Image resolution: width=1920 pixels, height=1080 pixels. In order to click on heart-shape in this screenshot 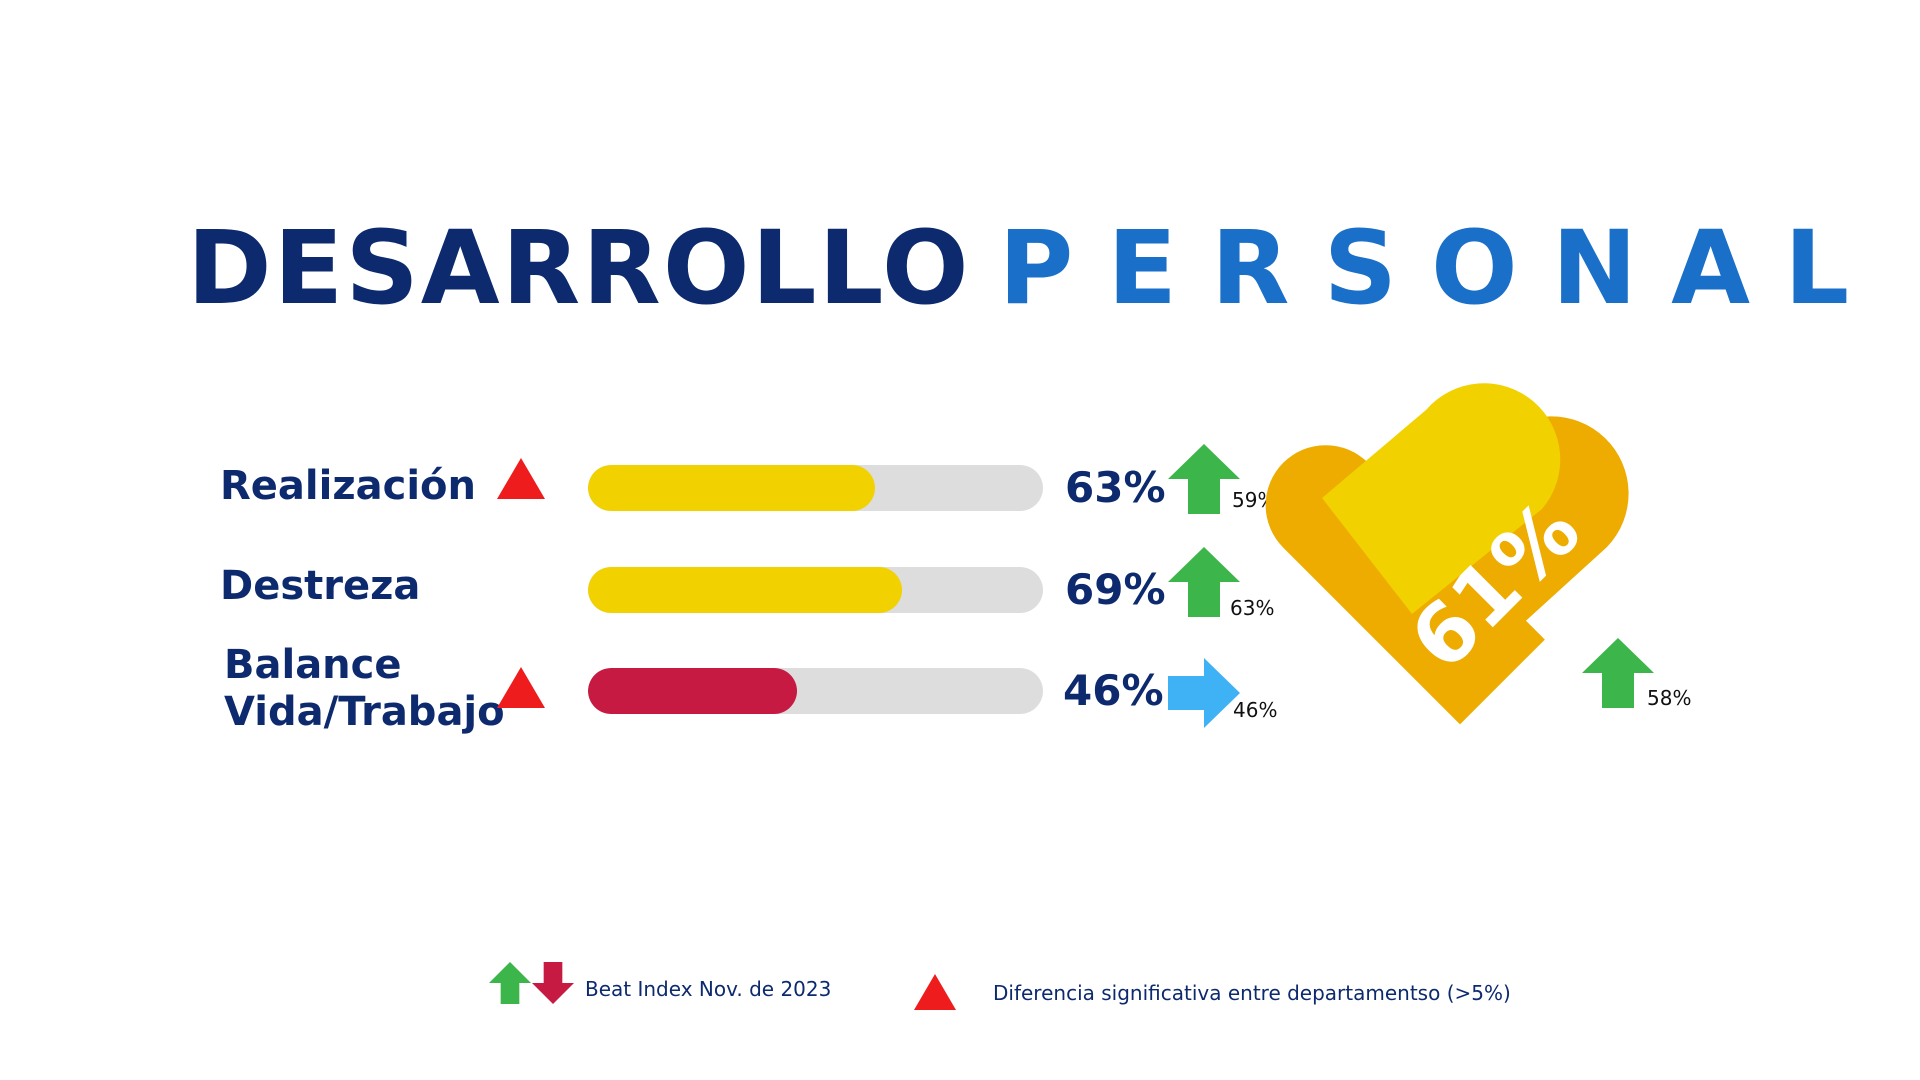, I will do `click(1475, 520)`.